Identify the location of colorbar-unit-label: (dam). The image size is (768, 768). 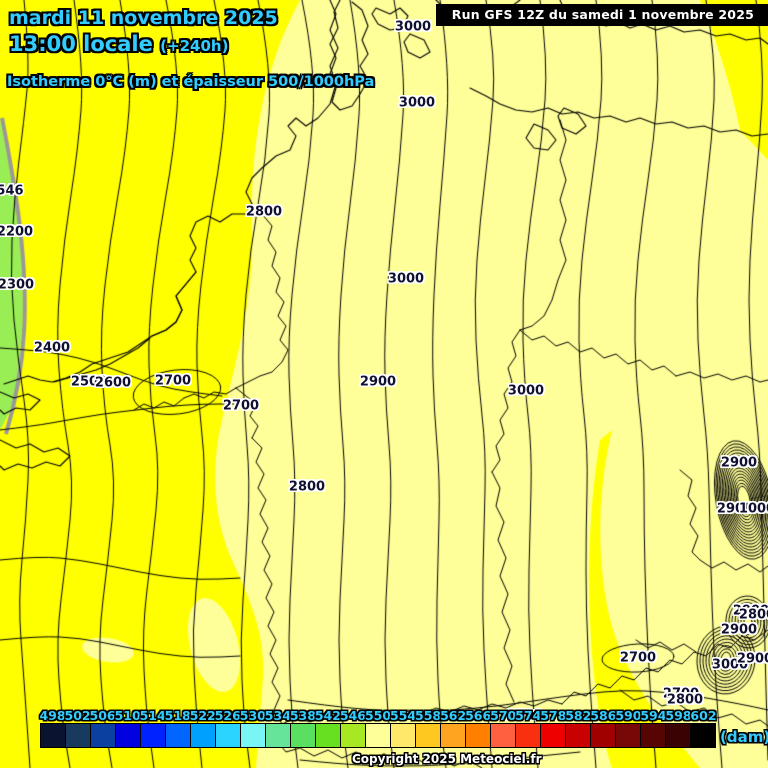
(744, 737).